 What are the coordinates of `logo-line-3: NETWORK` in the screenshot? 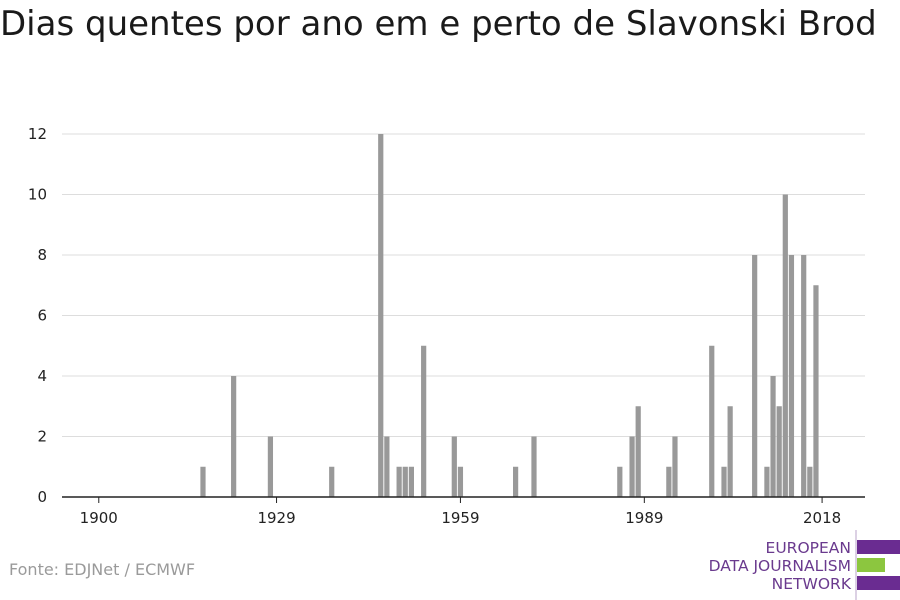 It's located at (812, 584).